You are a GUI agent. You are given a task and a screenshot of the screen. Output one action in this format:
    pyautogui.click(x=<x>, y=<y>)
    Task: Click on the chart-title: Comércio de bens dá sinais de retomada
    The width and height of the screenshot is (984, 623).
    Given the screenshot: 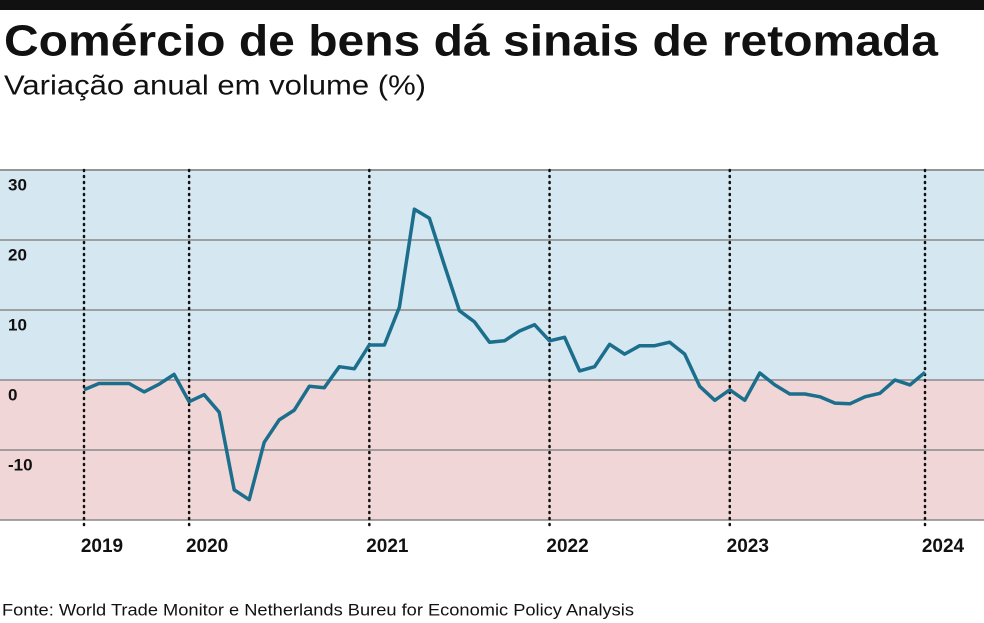 What is the action you would take?
    pyautogui.click(x=471, y=41)
    